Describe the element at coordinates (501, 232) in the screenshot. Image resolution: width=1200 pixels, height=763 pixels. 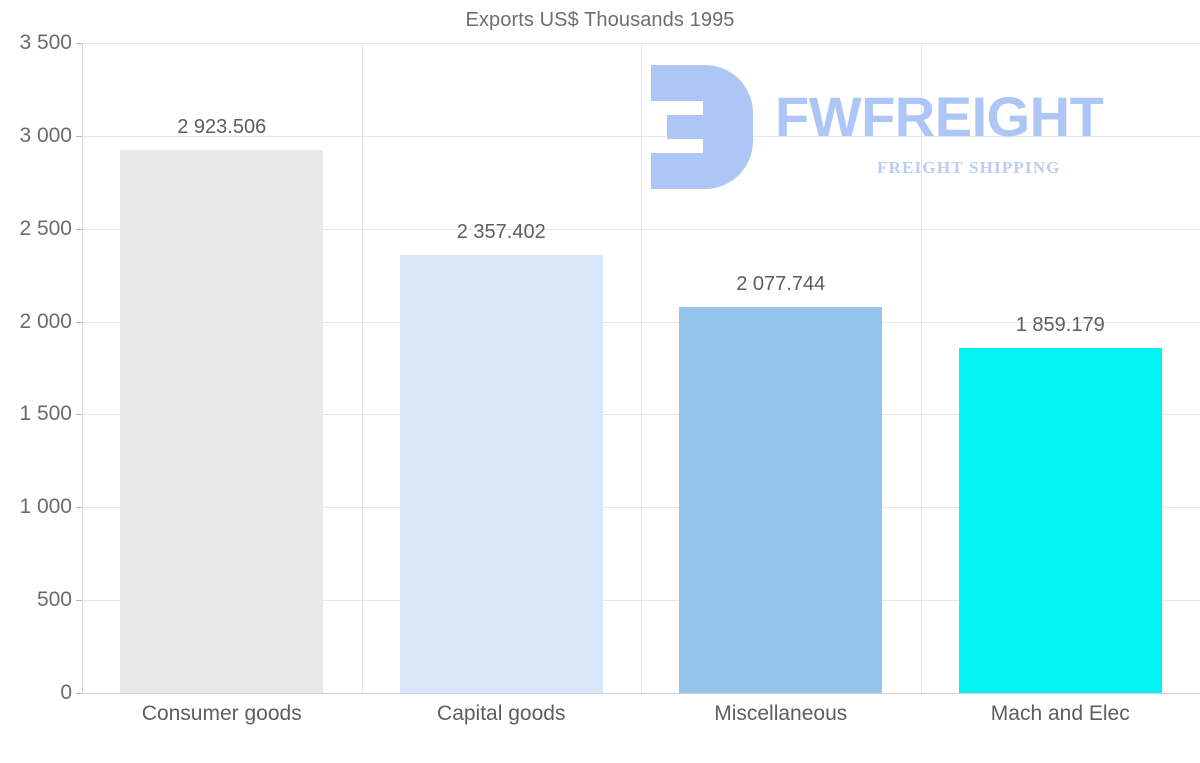
I see `bar-value-label: 2 357.402` at that location.